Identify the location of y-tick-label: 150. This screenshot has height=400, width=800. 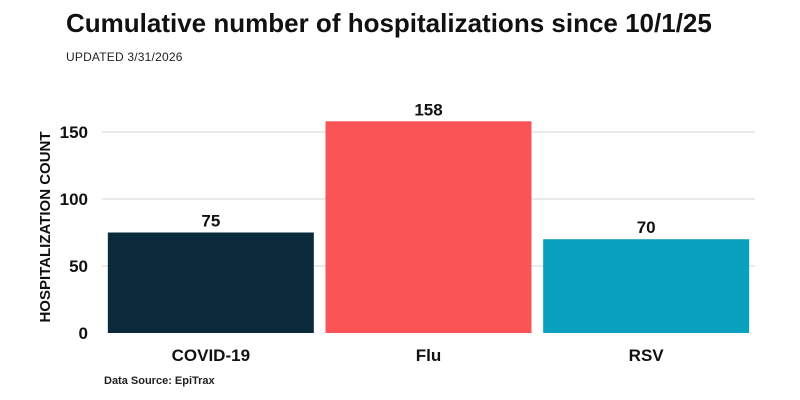
(74, 132).